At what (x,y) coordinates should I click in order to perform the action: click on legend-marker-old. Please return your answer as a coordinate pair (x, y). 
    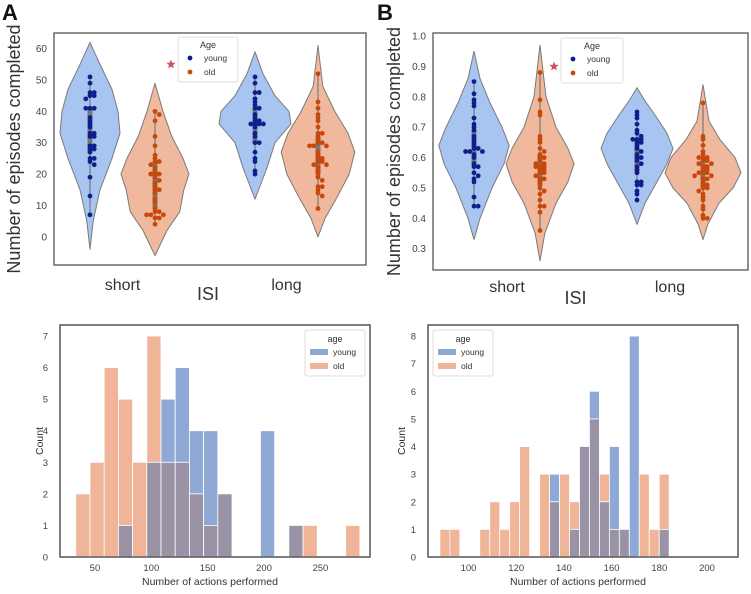
    Looking at the image, I should click on (190, 72).